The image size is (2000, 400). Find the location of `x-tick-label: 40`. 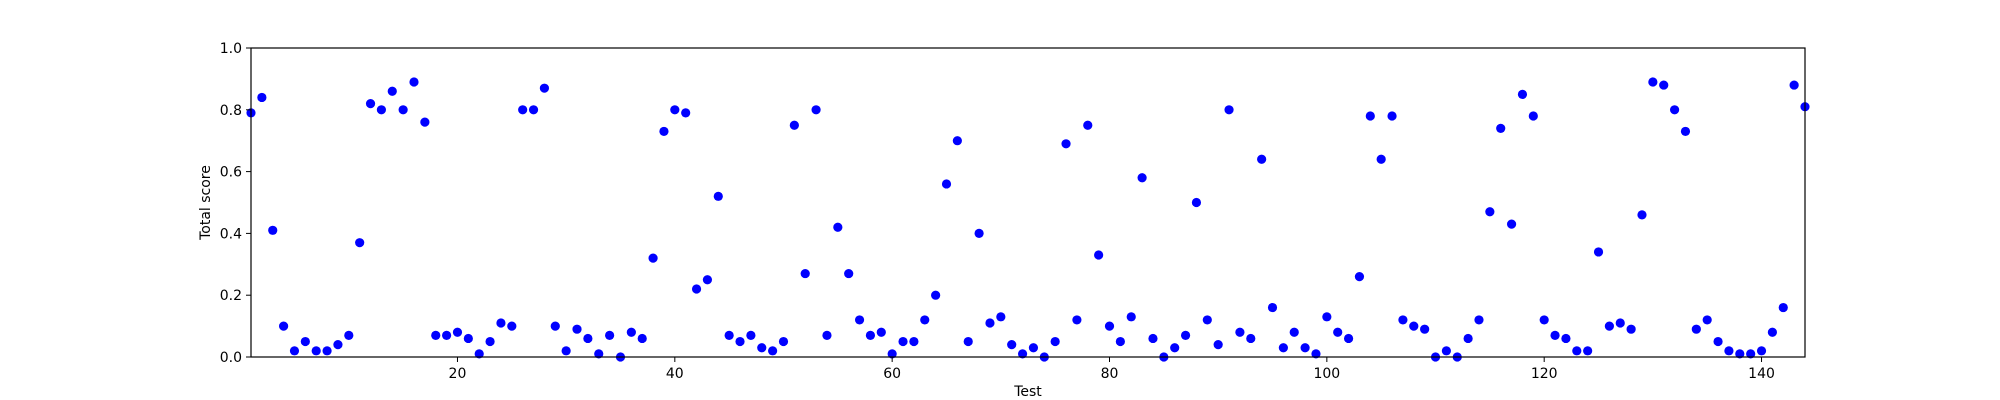

x-tick-label: 40 is located at coordinates (675, 374).